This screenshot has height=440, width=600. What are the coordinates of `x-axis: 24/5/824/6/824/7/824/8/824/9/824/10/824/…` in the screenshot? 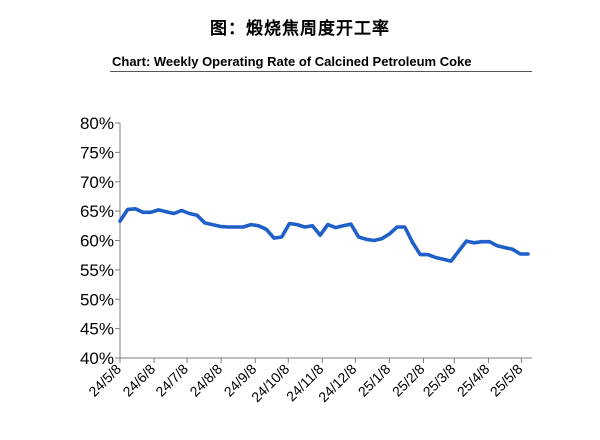 It's located at (308, 381).